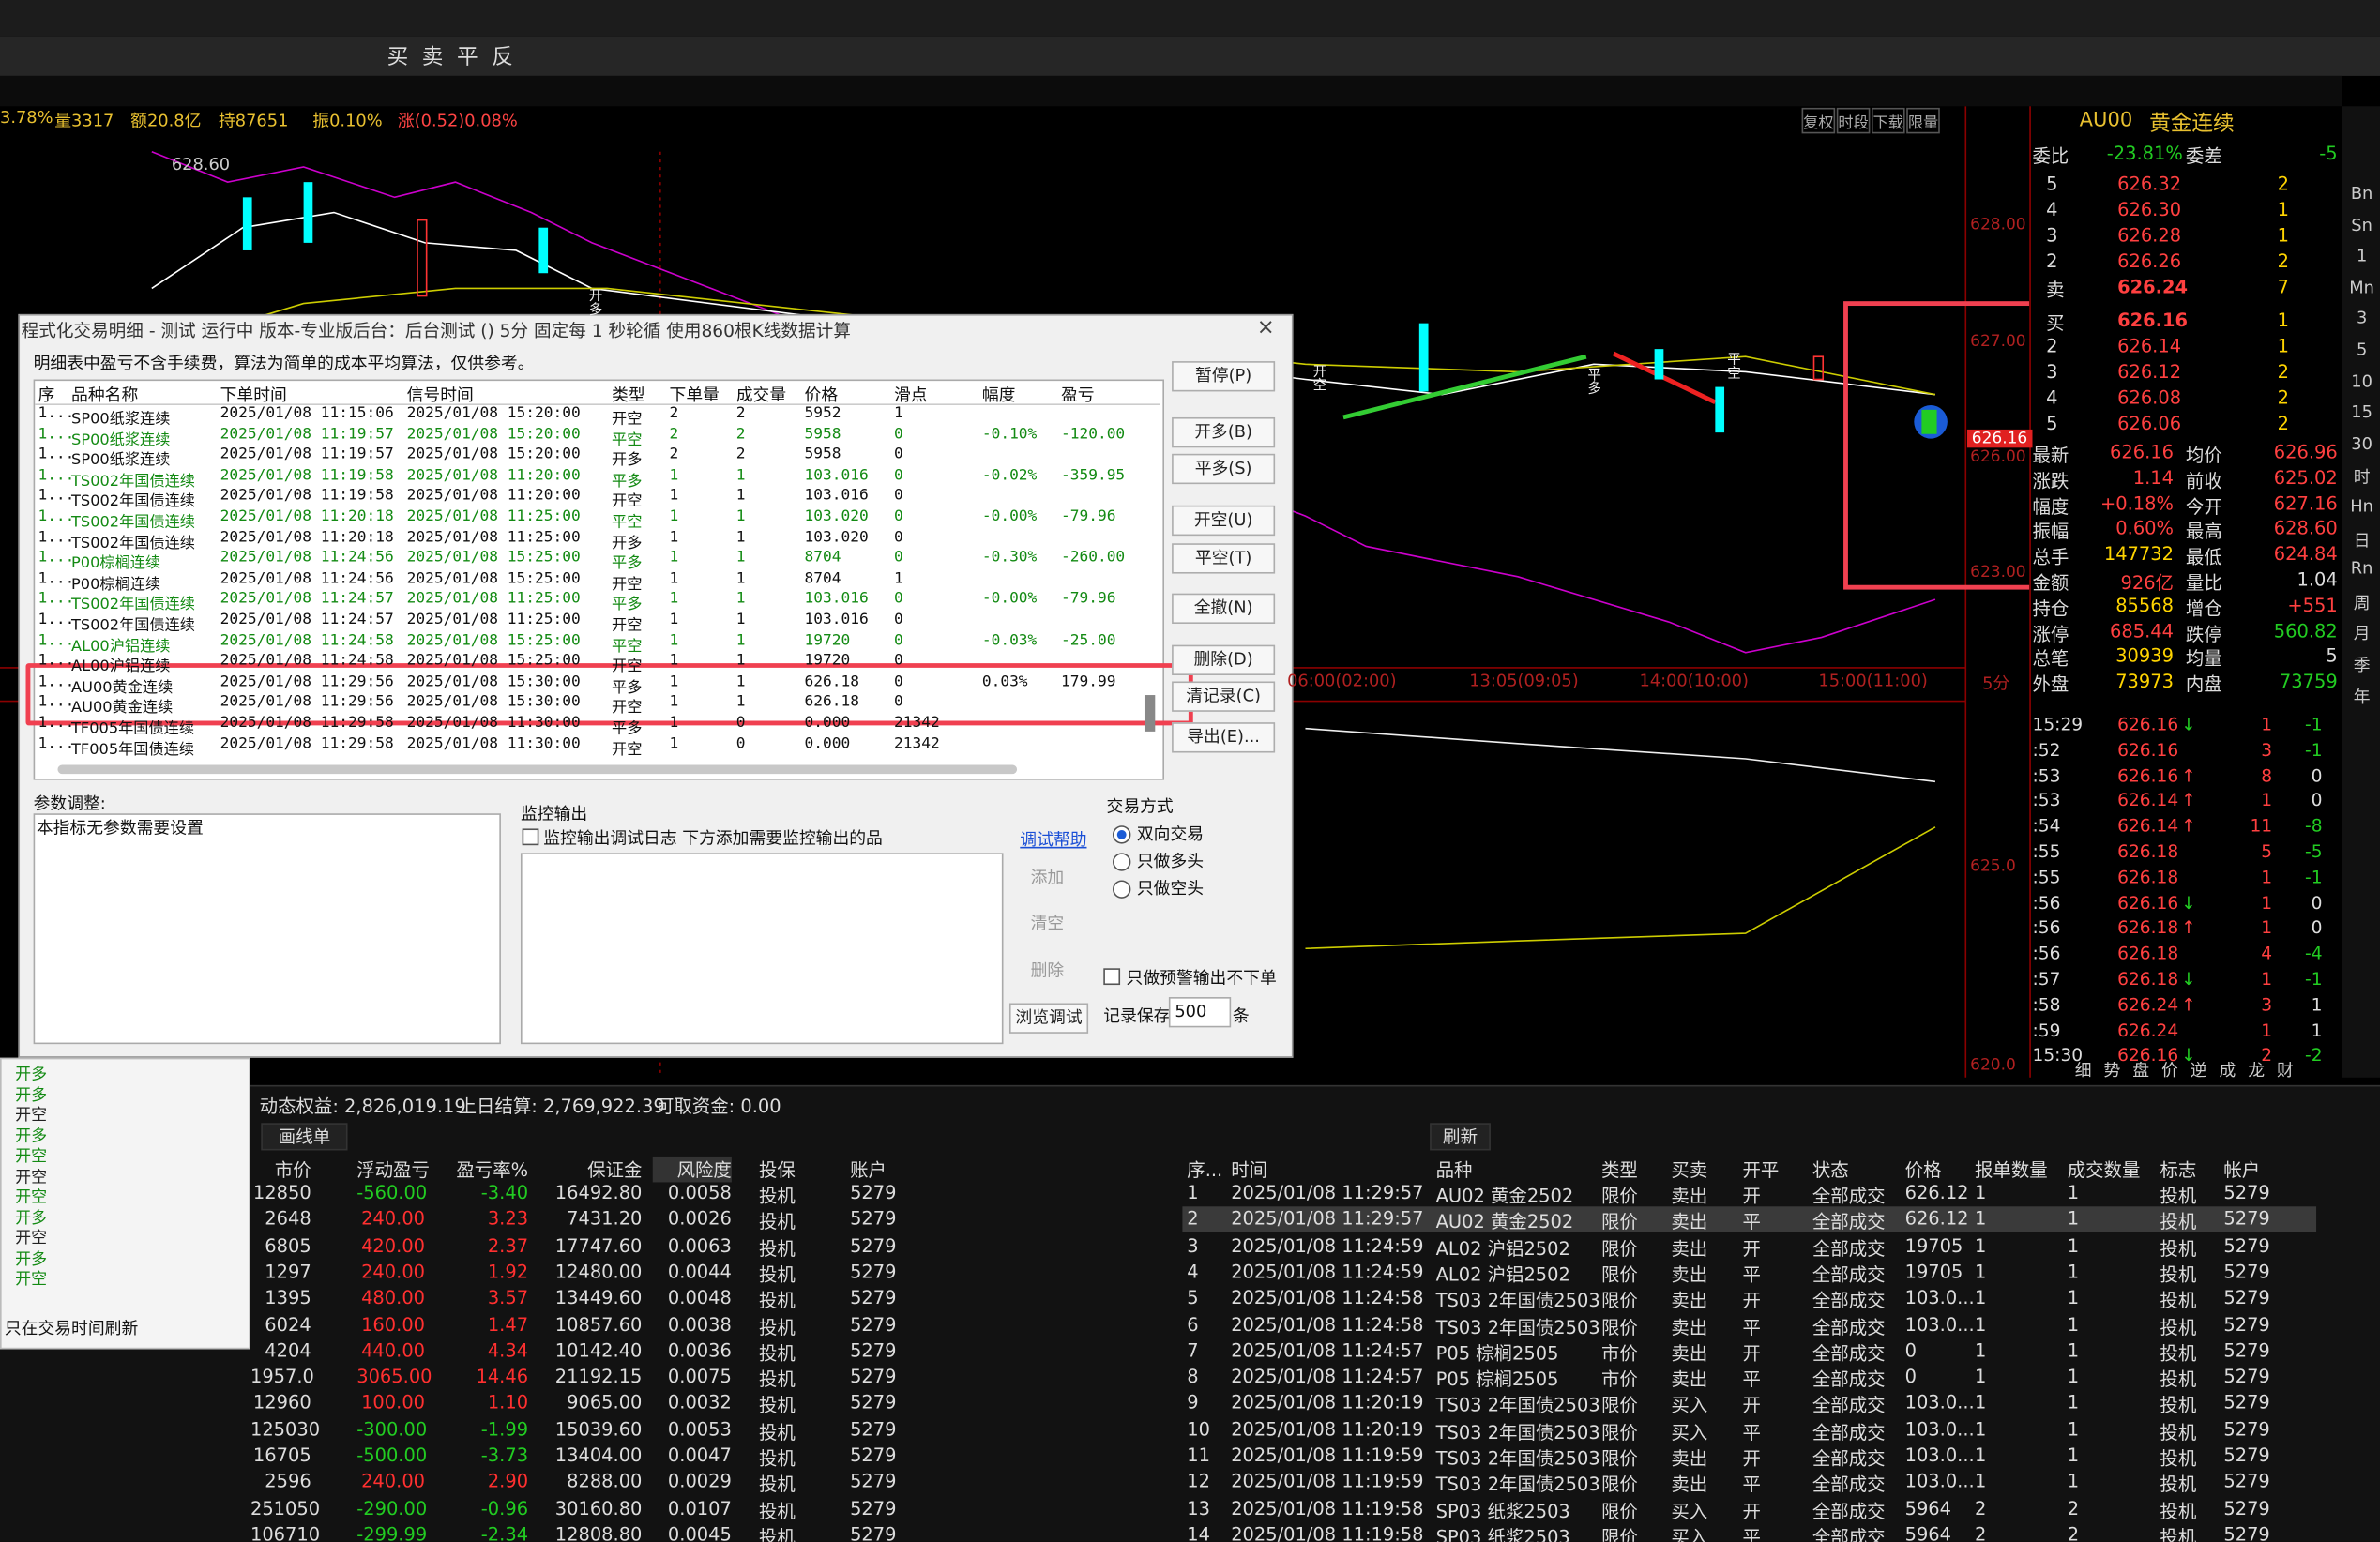  Describe the element at coordinates (1224, 696) in the screenshot. I see `dialog-button: 清记录(C)` at that location.